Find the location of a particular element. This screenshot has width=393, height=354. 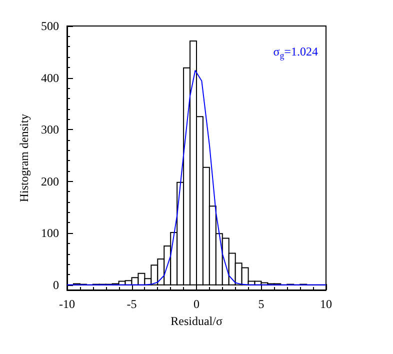

y-axis-title: Histogram density is located at coordinates (24, 158).